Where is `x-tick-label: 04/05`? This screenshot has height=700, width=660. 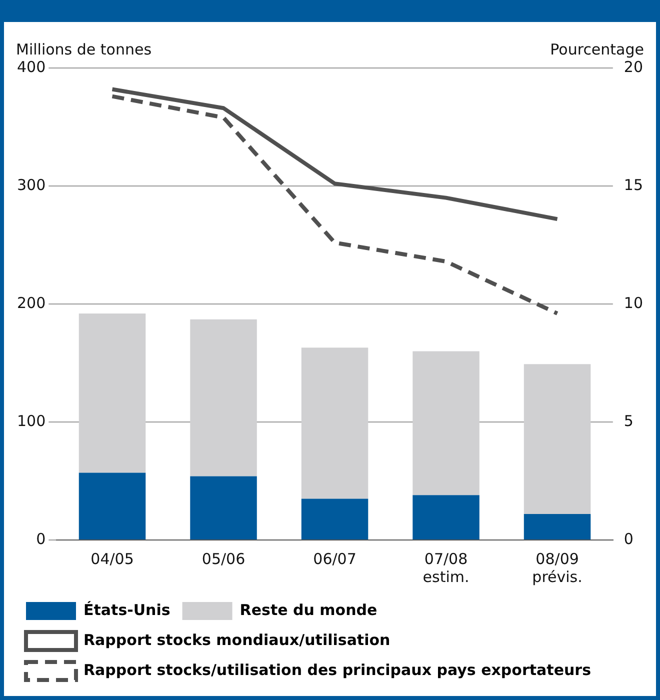 x-tick-label: 04/05 is located at coordinates (112, 559).